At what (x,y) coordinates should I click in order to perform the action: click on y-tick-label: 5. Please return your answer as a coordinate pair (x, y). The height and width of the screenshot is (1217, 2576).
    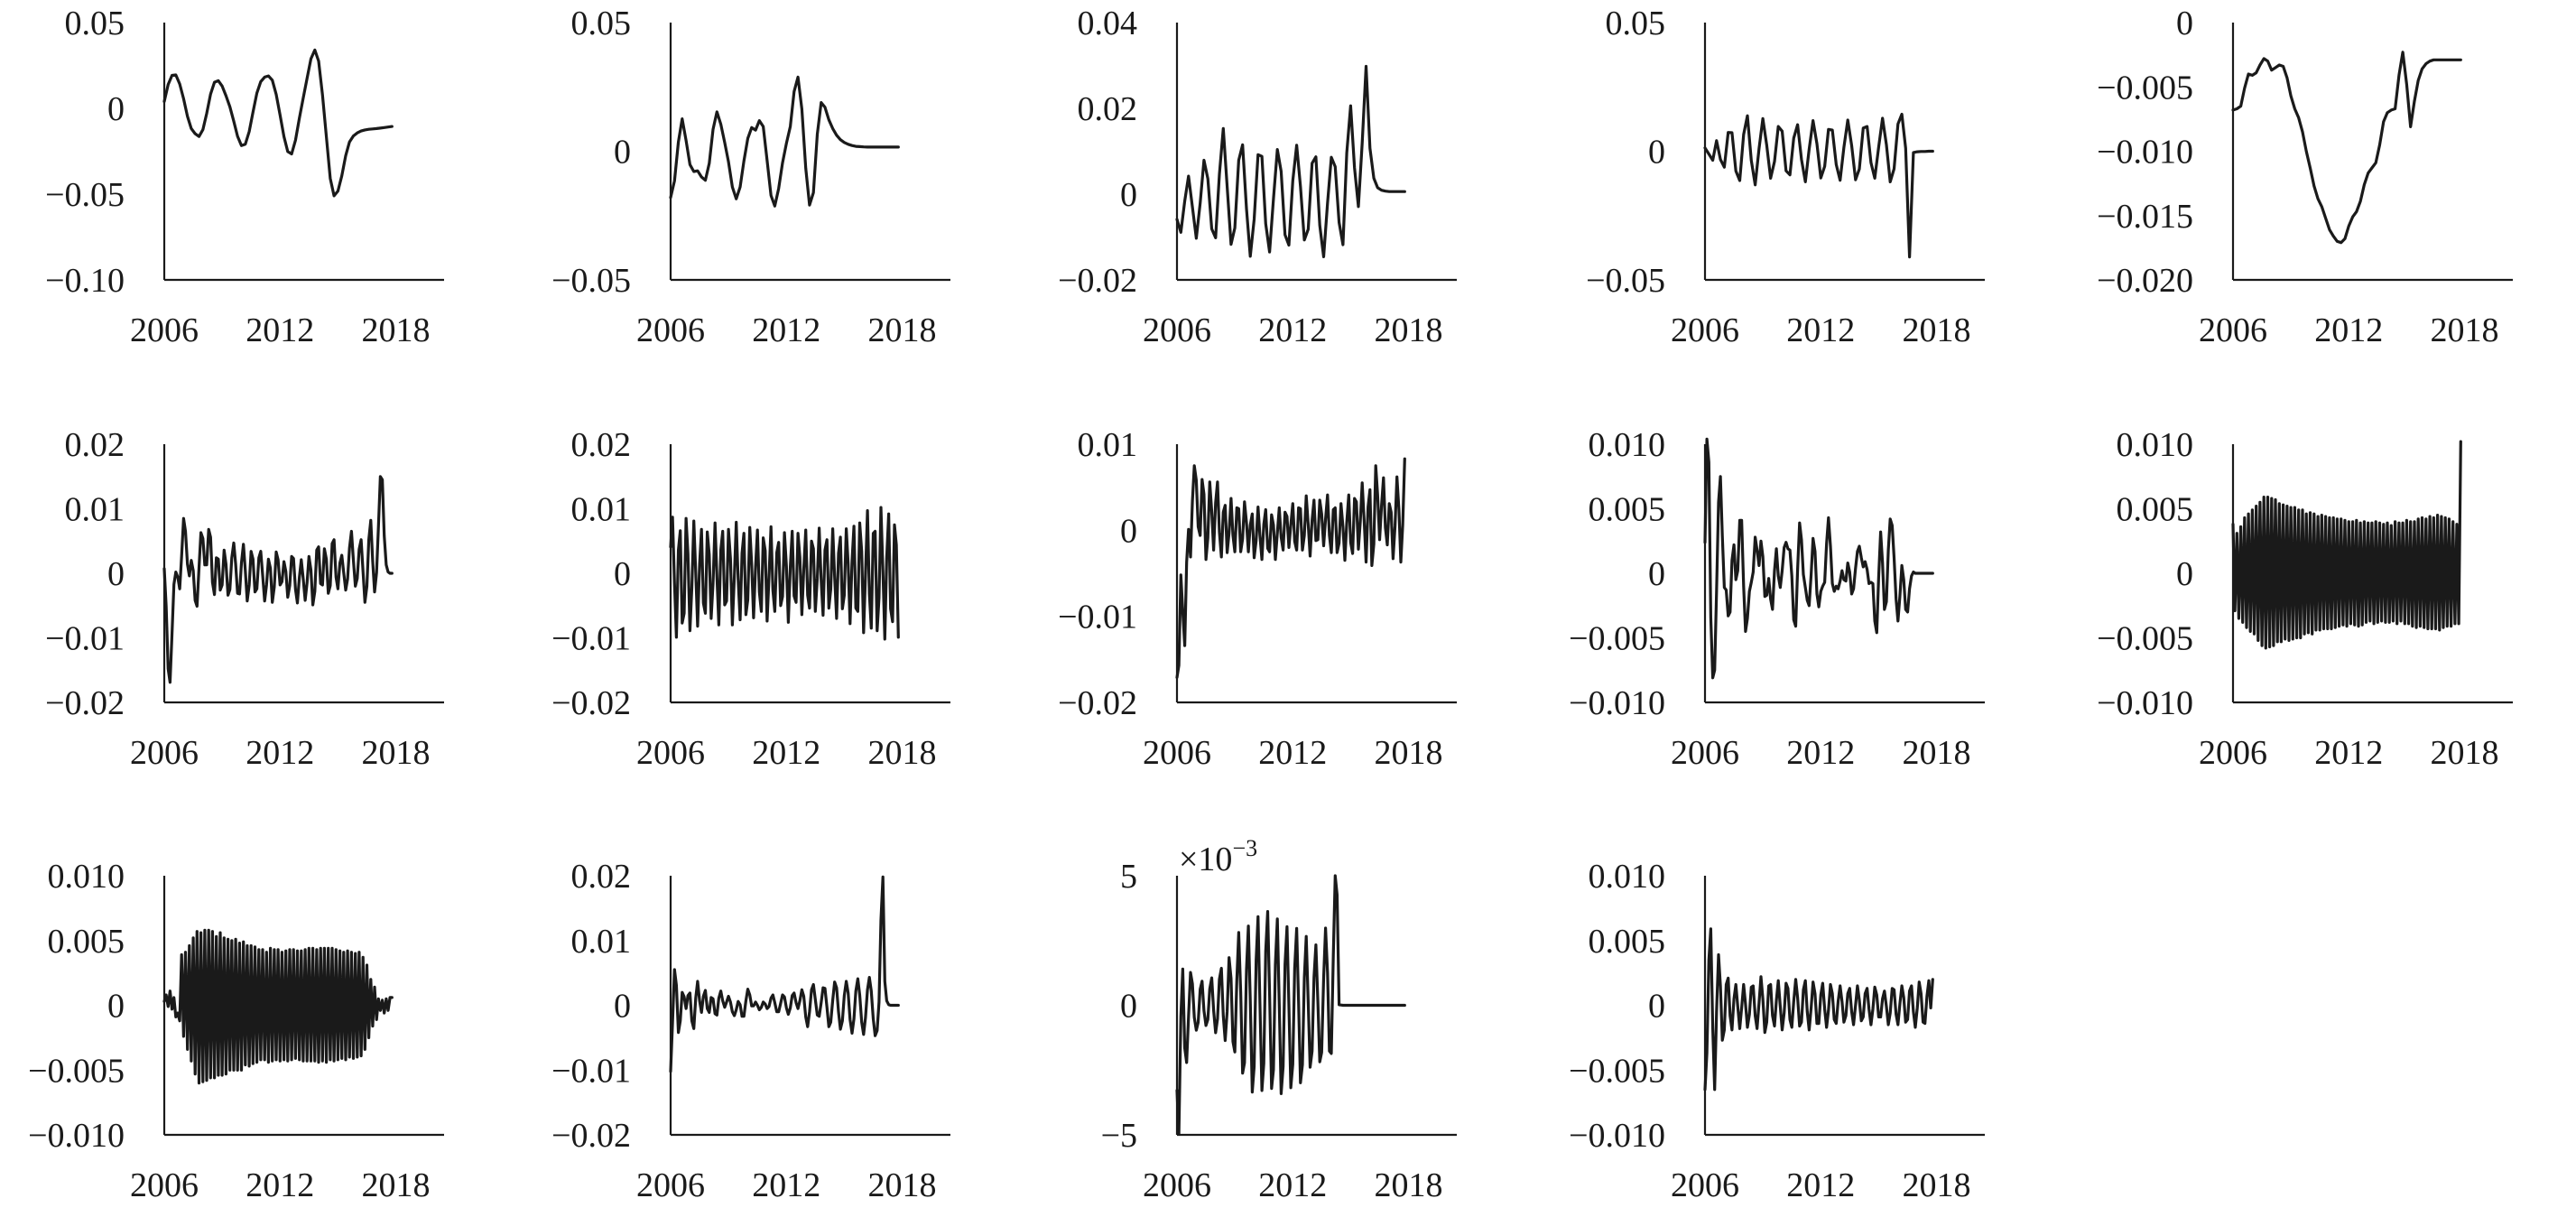
    Looking at the image, I should click on (1128, 877).